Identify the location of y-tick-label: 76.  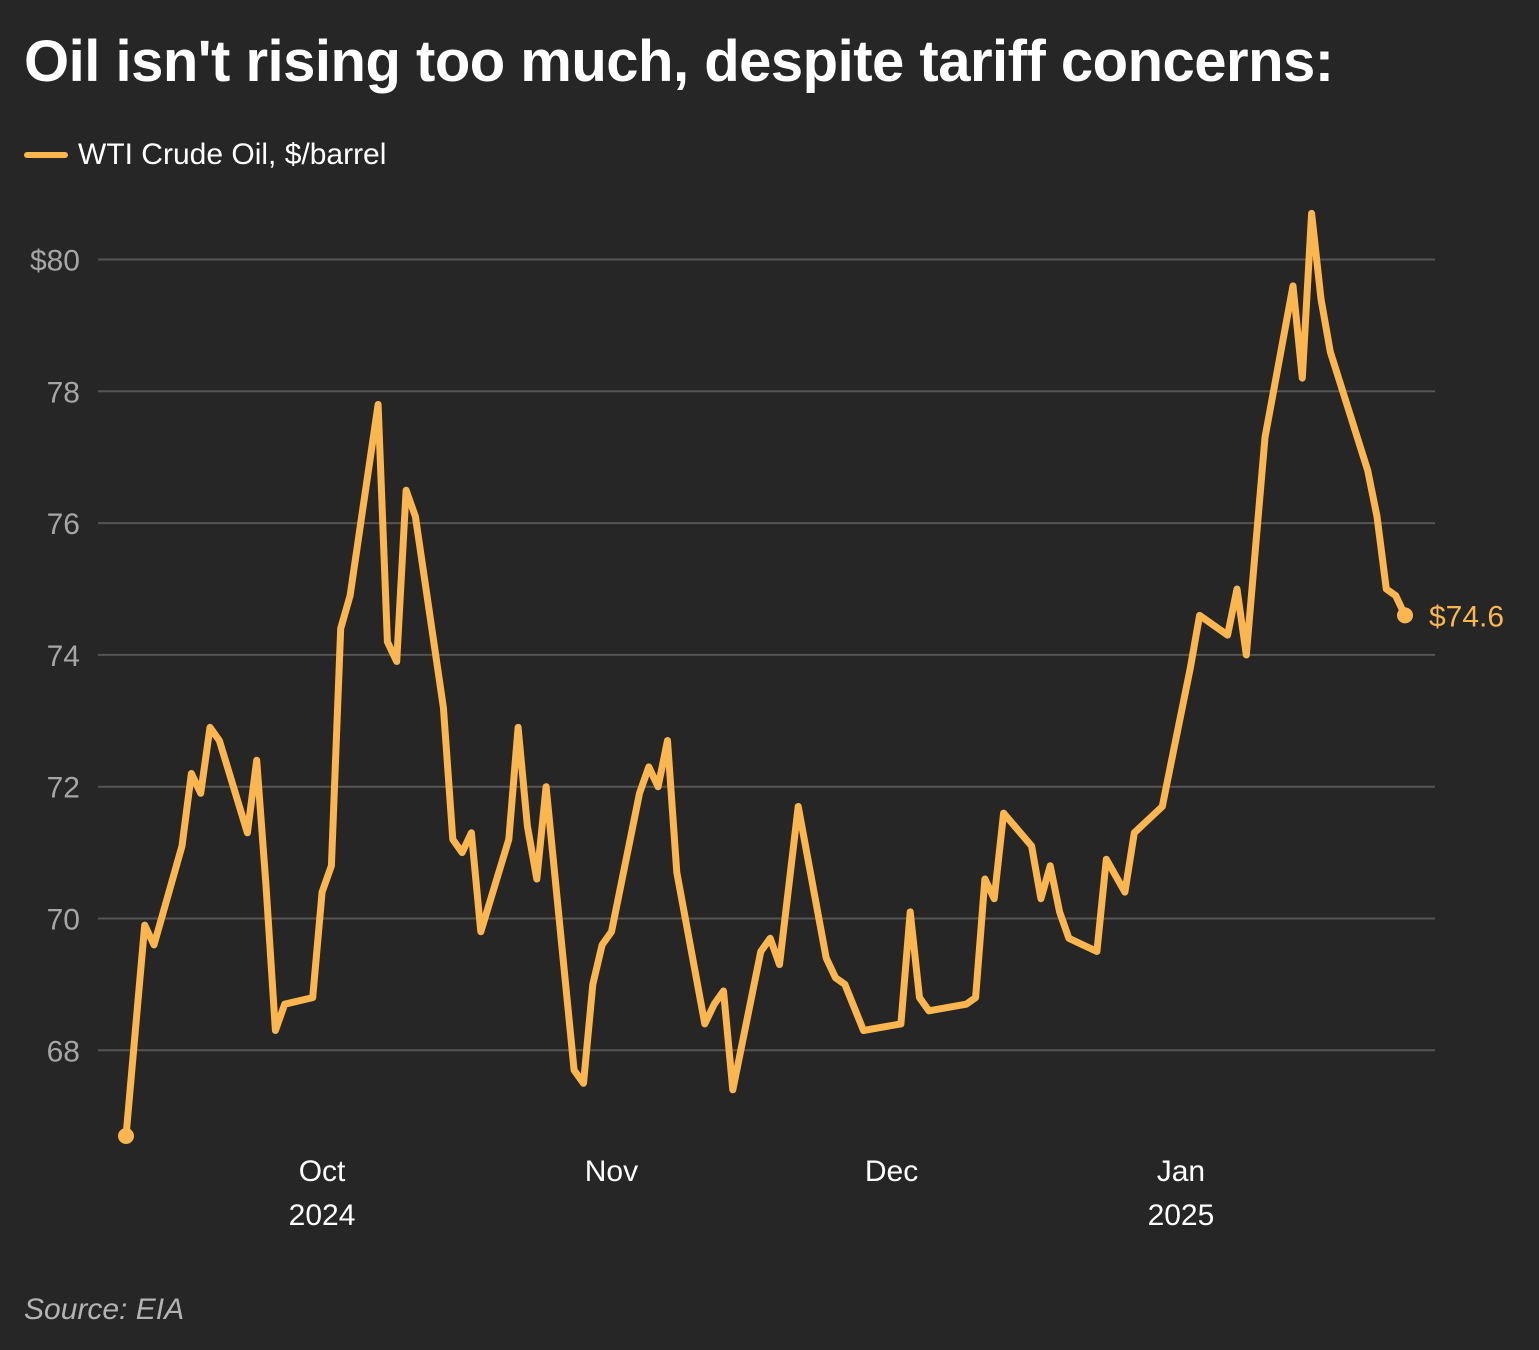
(63, 524).